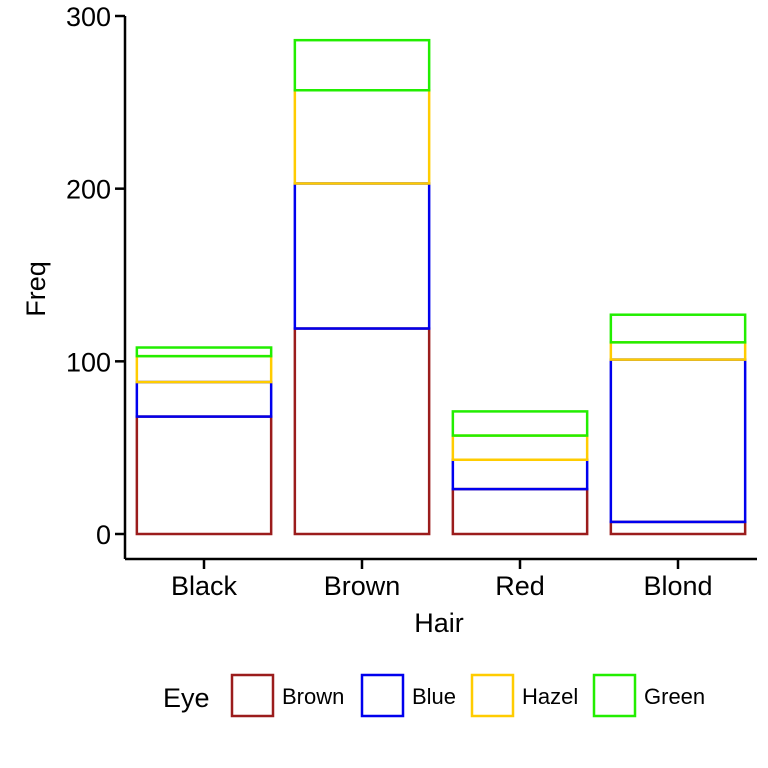 The image size is (768, 768). What do you see at coordinates (674, 696) in the screenshot?
I see `legend-label-green: Green` at bounding box center [674, 696].